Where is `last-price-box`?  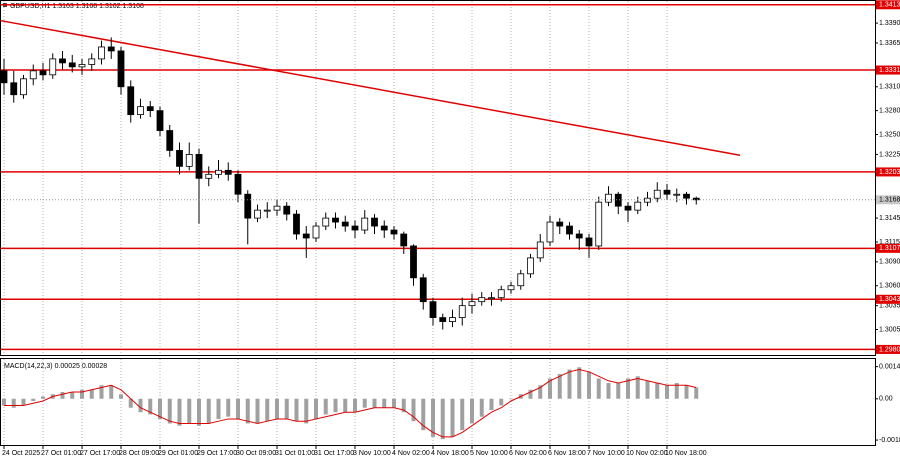
last-price-box is located at coordinates (888, 200).